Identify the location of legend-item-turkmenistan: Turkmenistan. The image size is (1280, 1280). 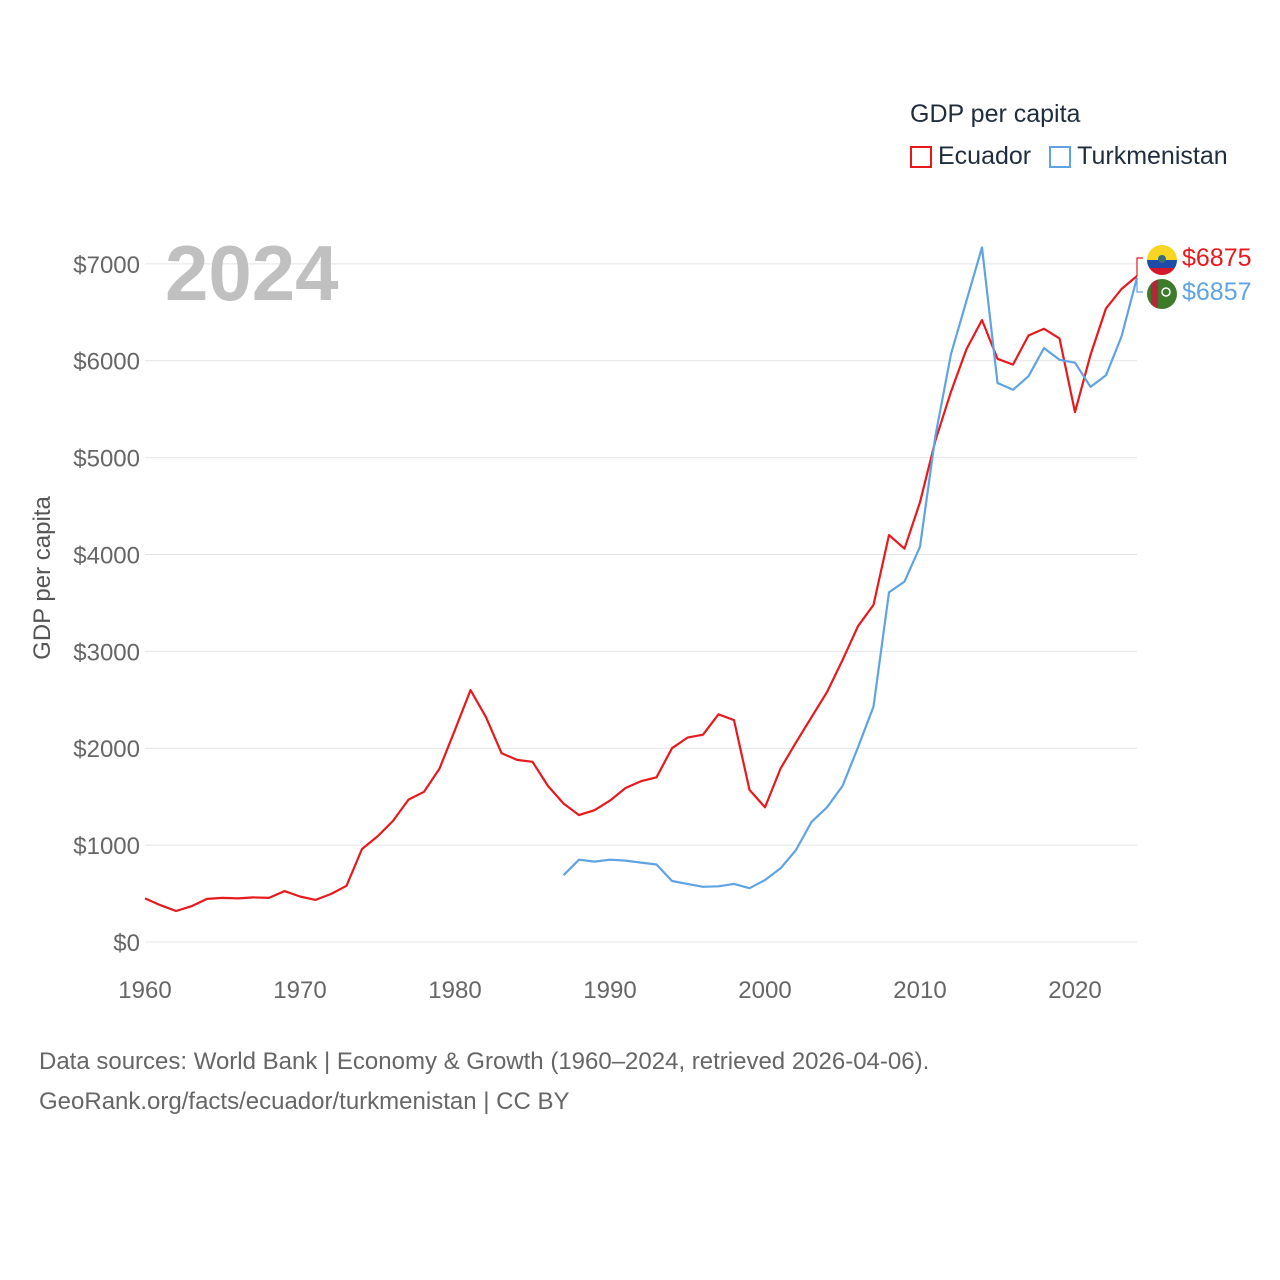
(1138, 156).